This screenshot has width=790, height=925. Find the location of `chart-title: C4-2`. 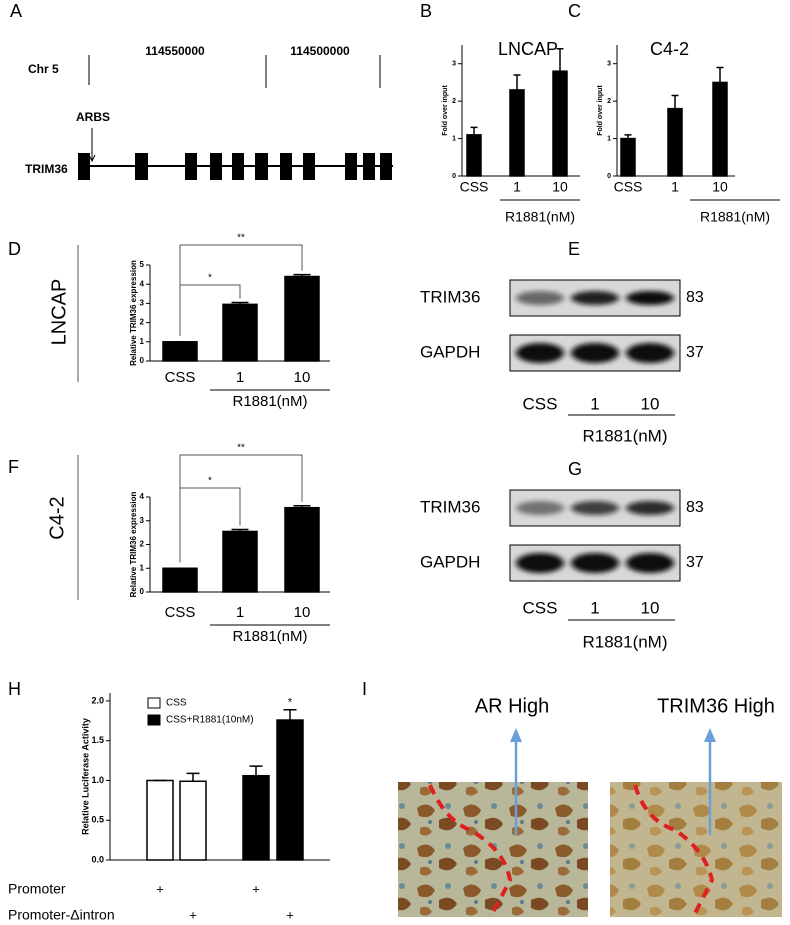

chart-title: C4-2 is located at coordinates (669, 49).